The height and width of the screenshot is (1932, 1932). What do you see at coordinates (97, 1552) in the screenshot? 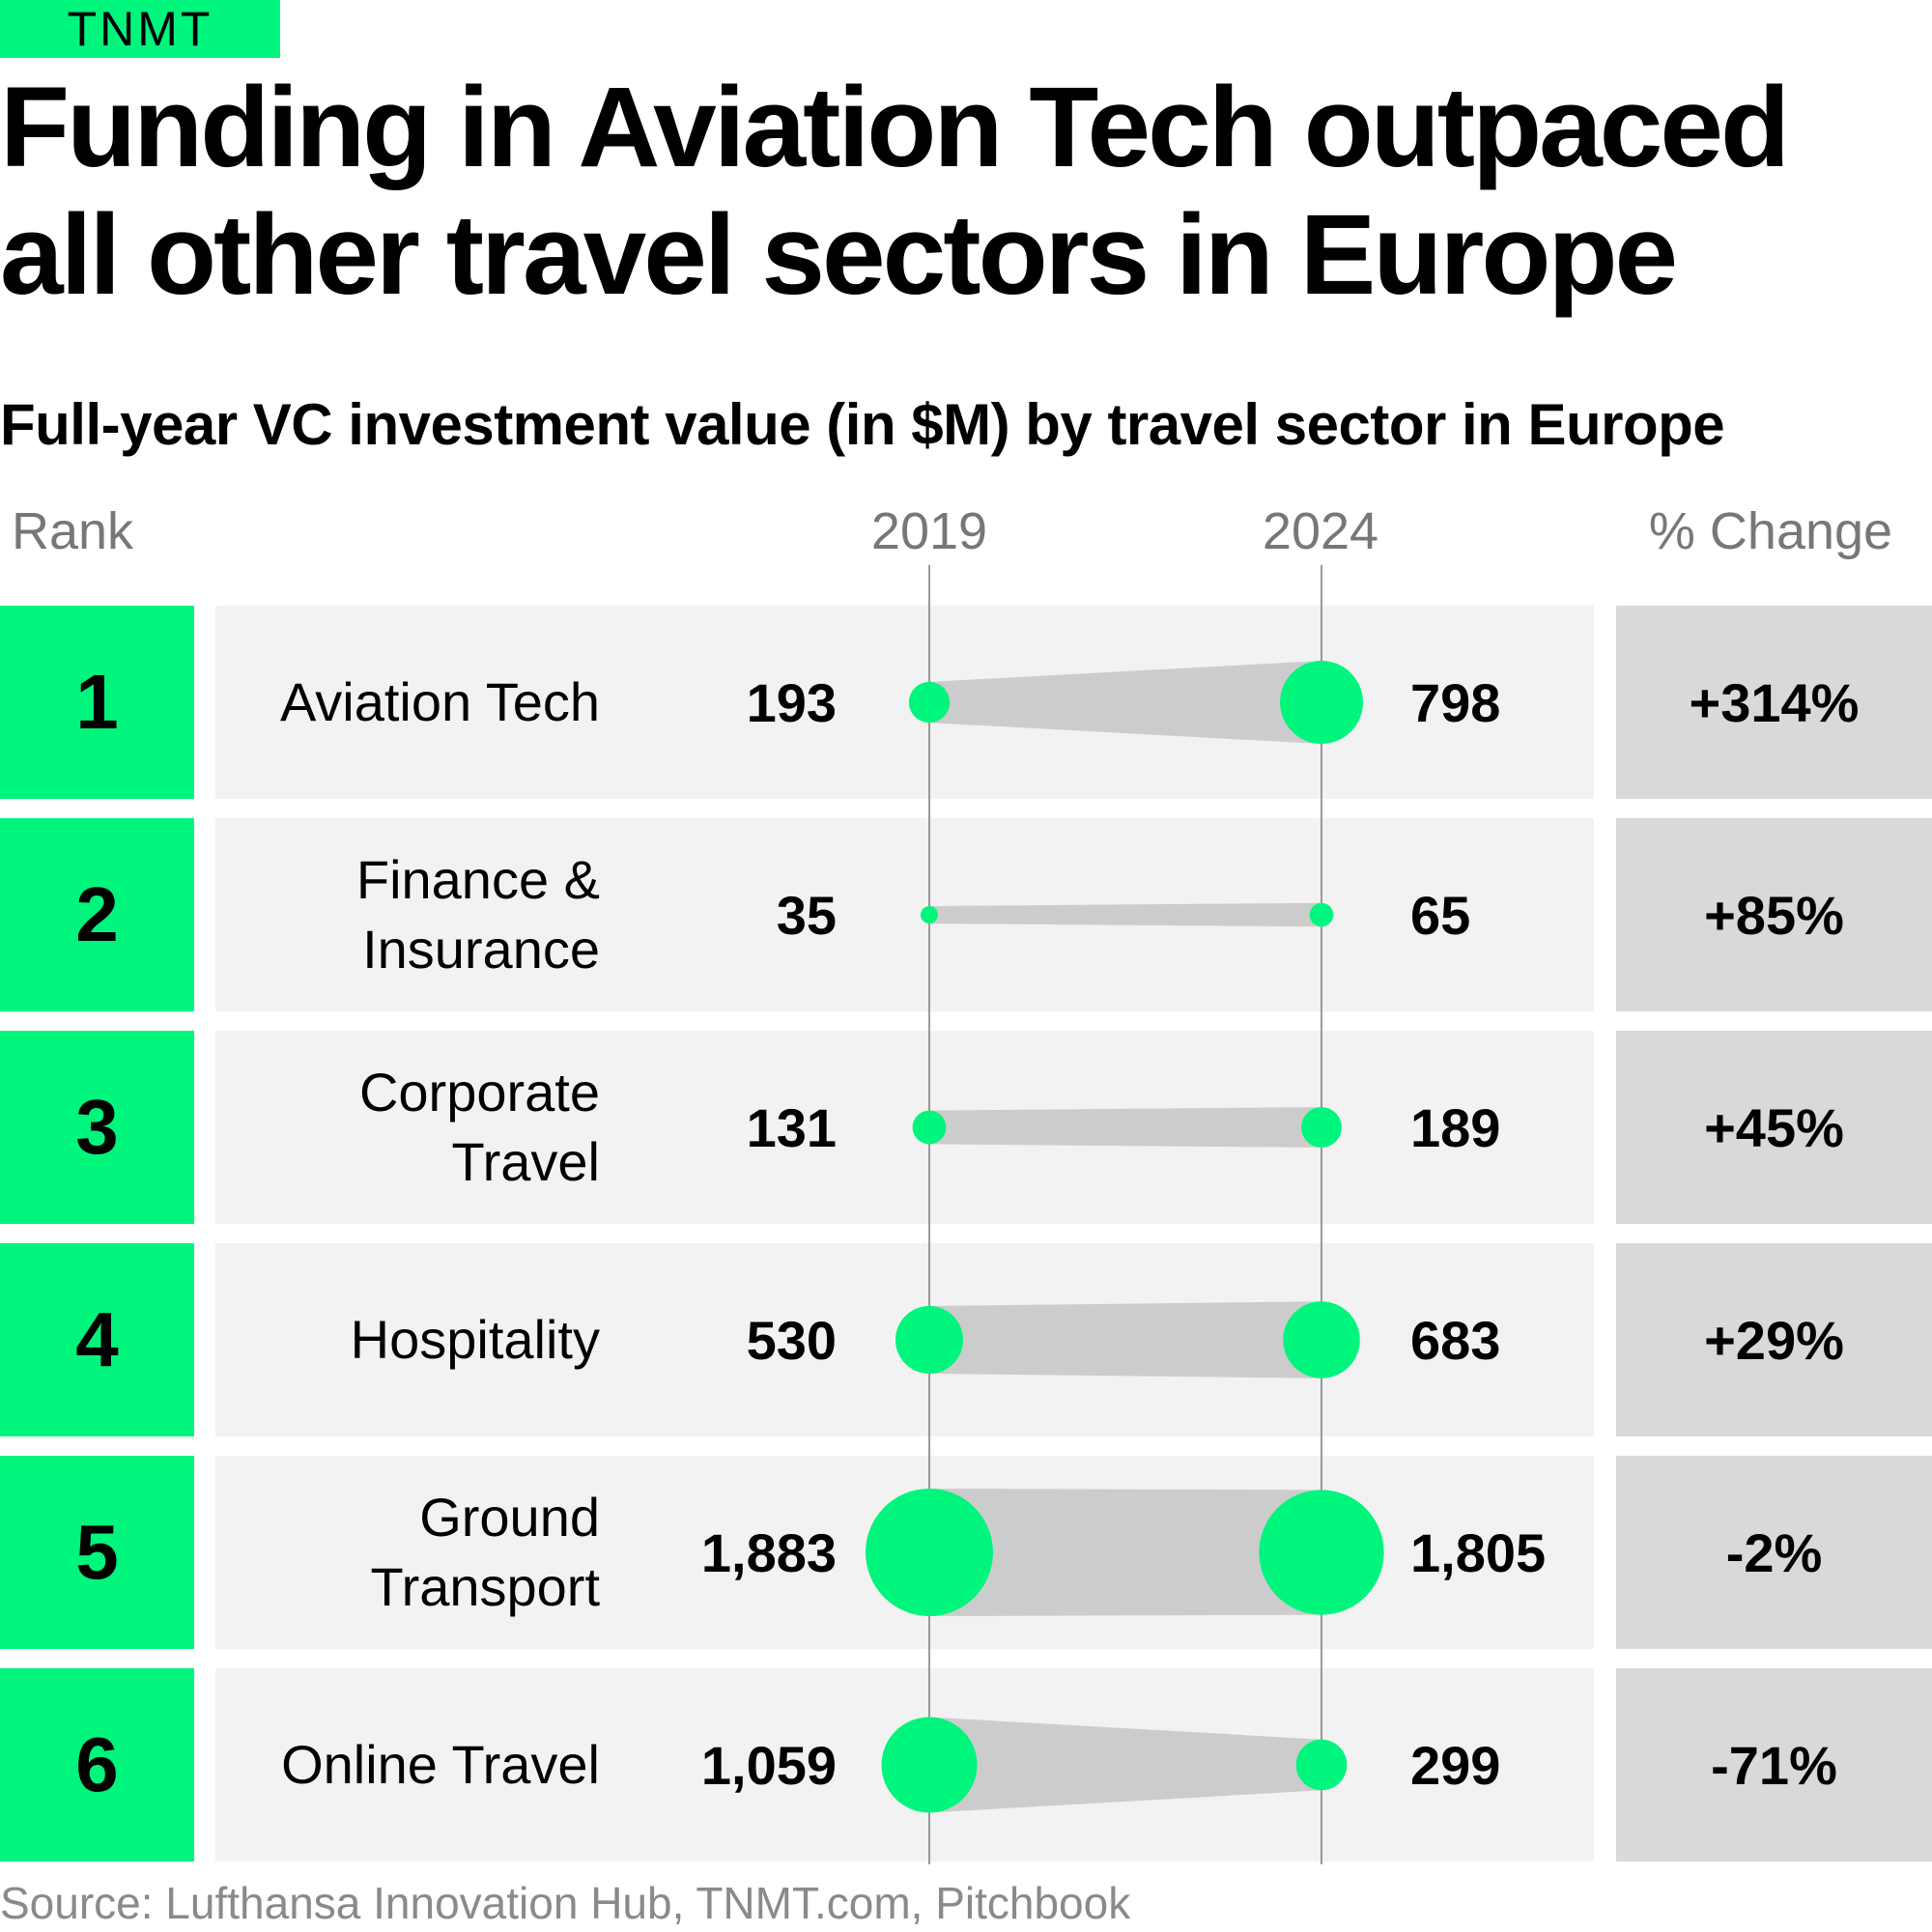
I see `rank-cell: 5` at bounding box center [97, 1552].